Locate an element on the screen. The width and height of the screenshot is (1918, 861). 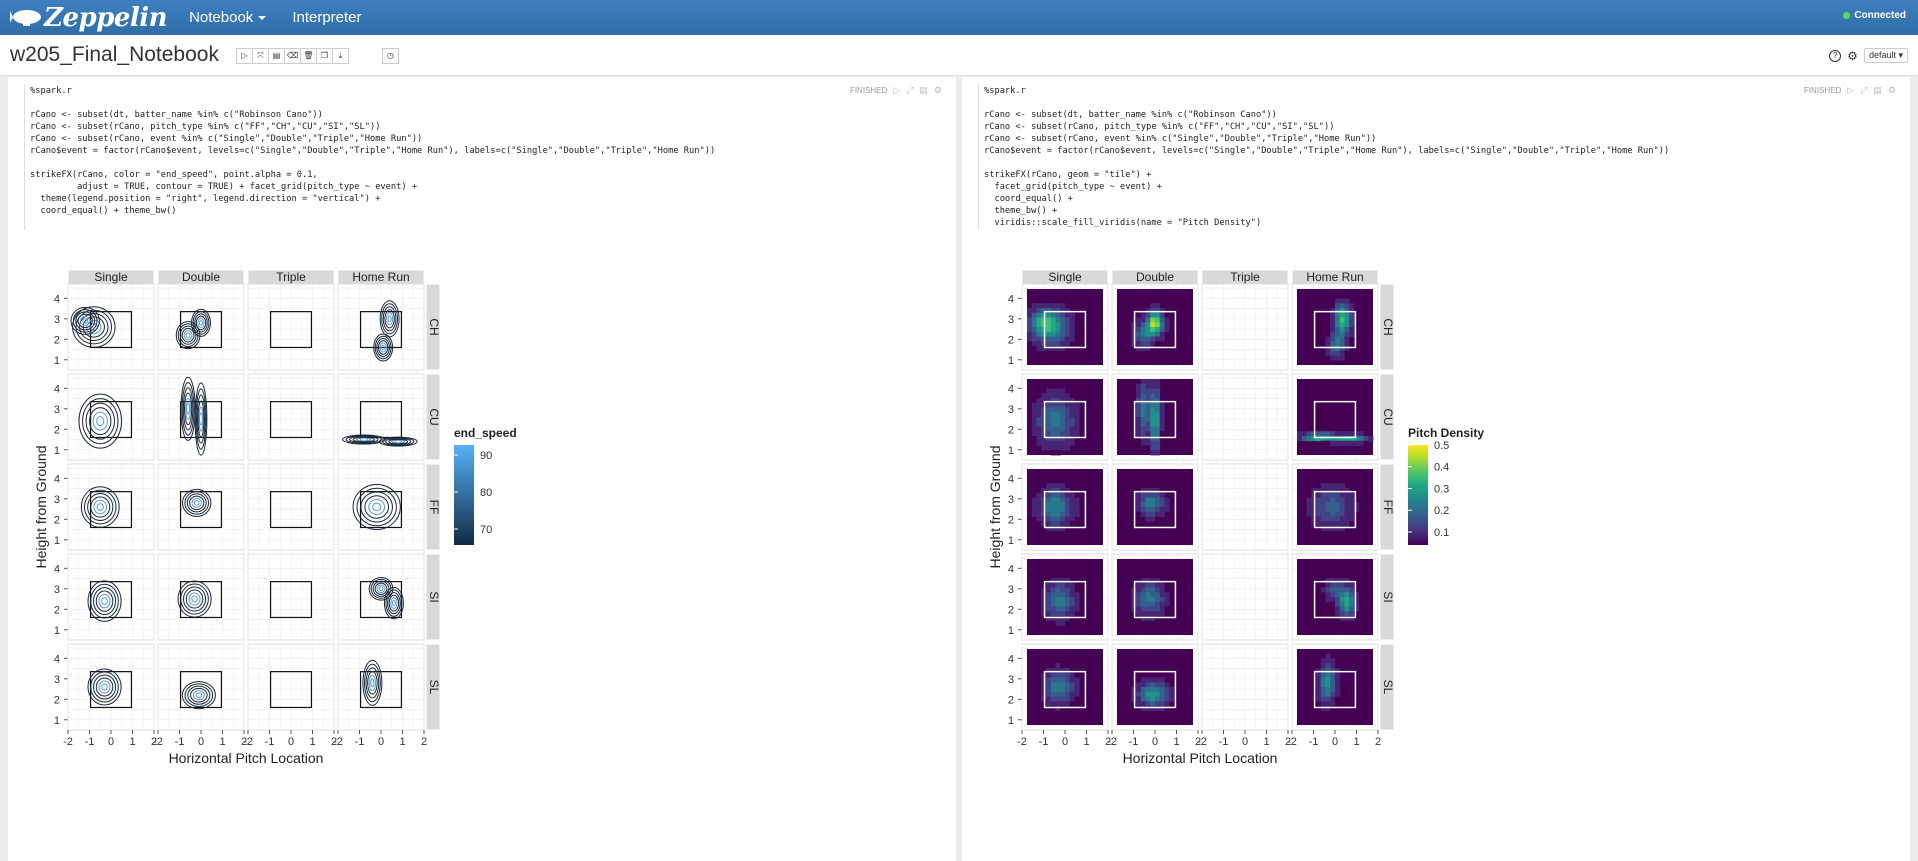
schedule-button: ◷ is located at coordinates (390, 56).